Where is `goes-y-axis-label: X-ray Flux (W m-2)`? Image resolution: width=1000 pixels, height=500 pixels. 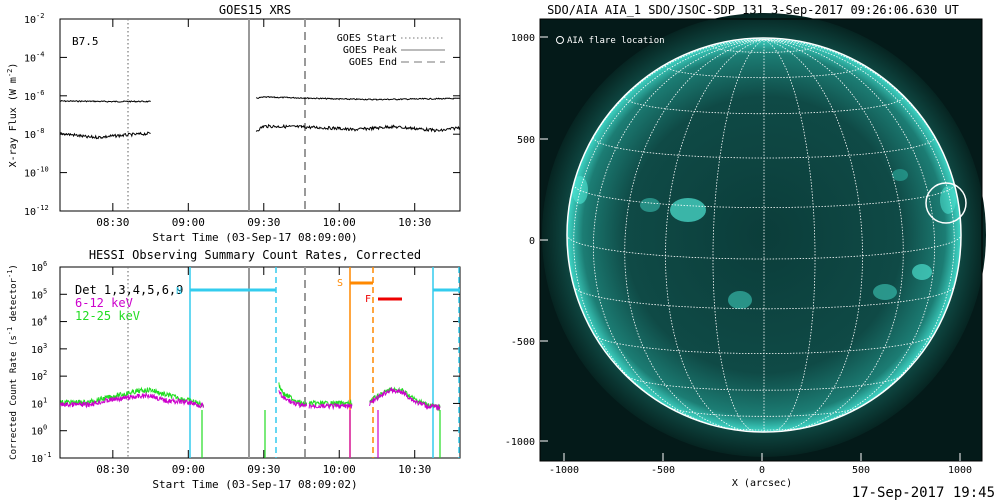 goes-y-axis-label: X-ray Flux (W m-2) is located at coordinates (12, 115).